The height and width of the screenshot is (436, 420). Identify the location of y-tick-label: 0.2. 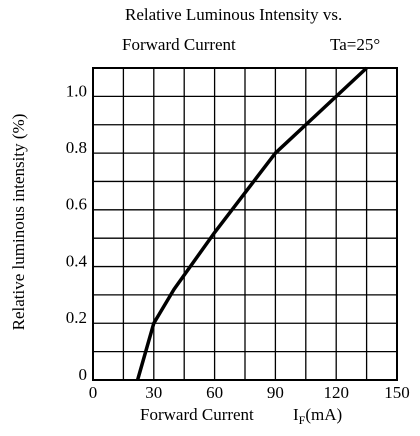
(76, 317).